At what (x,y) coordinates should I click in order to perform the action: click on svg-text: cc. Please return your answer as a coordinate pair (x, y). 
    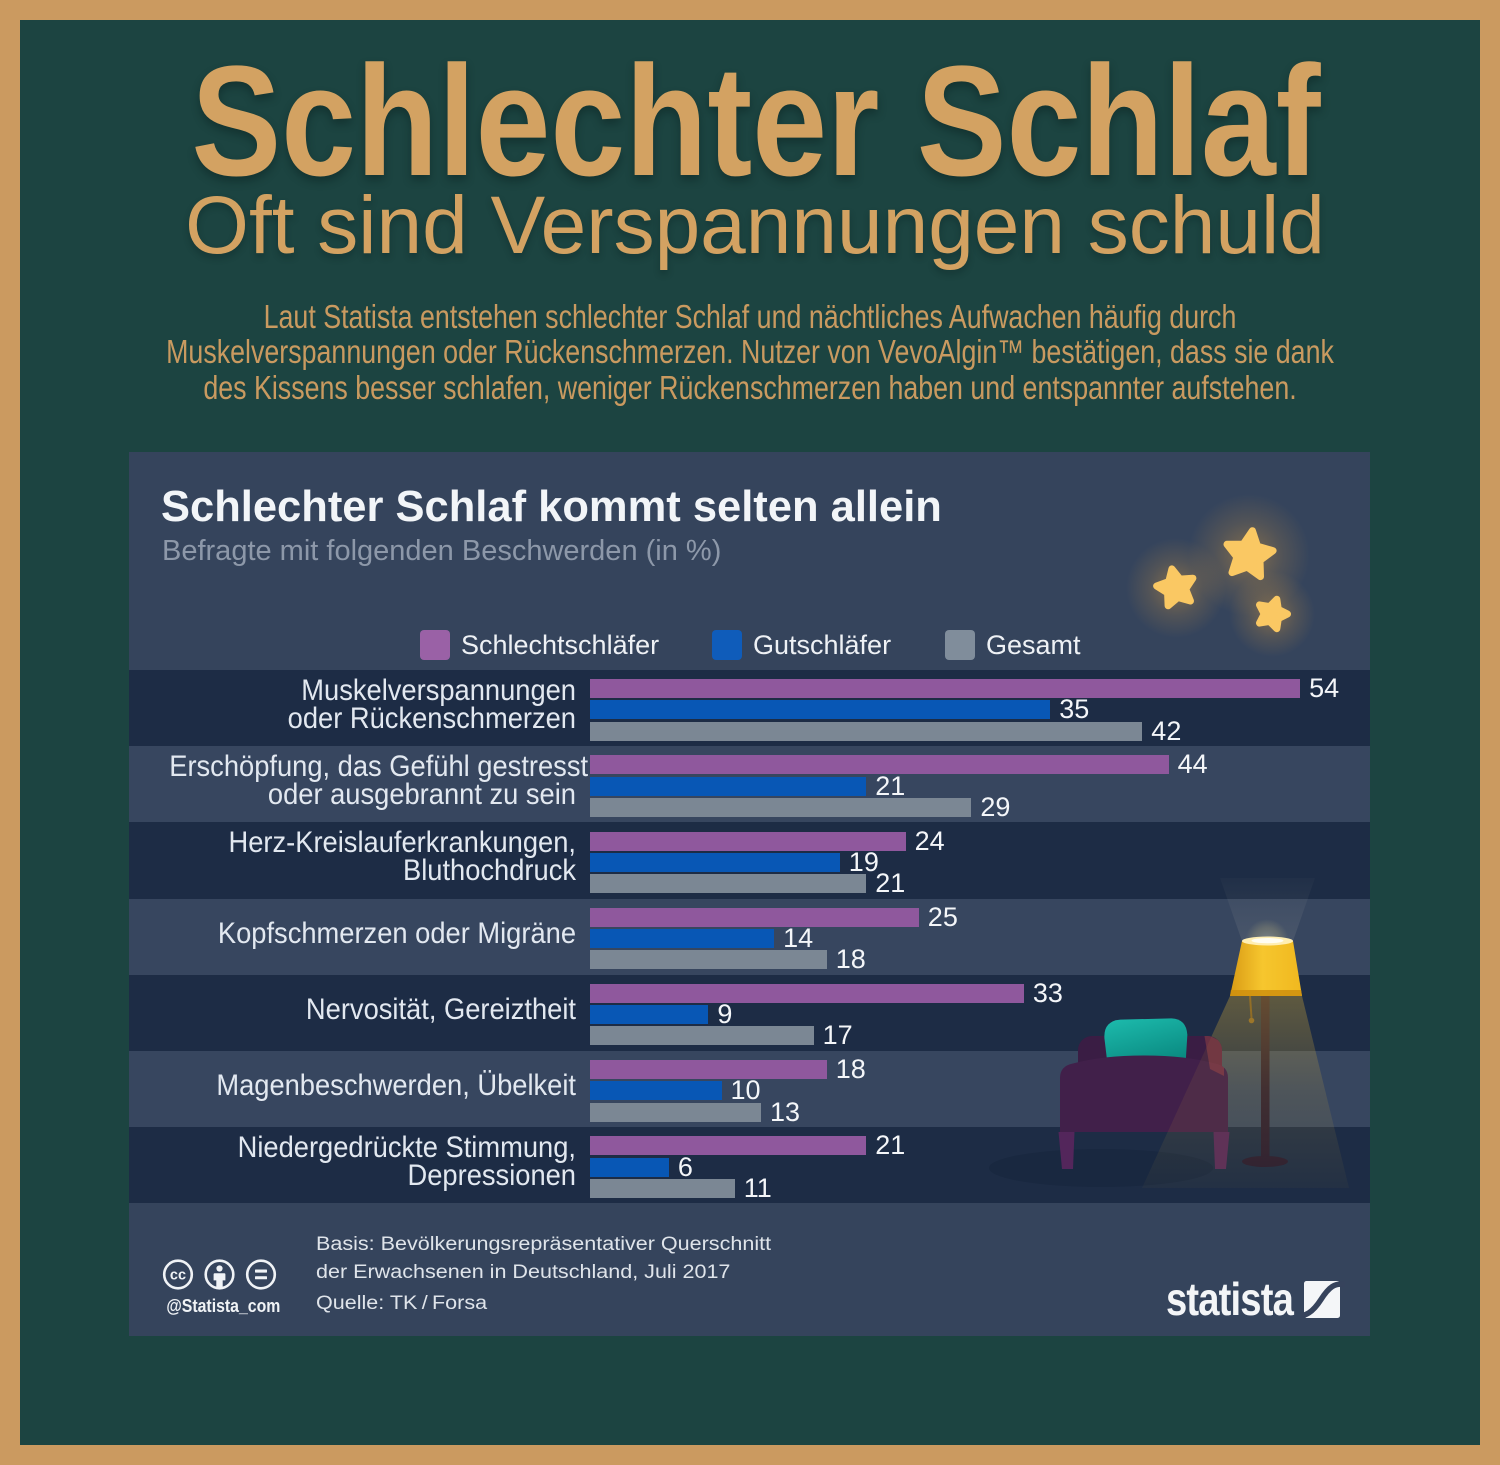
    Looking at the image, I should click on (178, 1276).